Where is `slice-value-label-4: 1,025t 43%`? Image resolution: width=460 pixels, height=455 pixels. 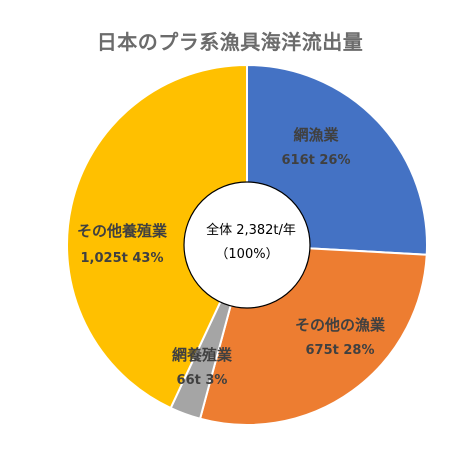 slice-value-label-4: 1,025t 43% is located at coordinates (122, 258).